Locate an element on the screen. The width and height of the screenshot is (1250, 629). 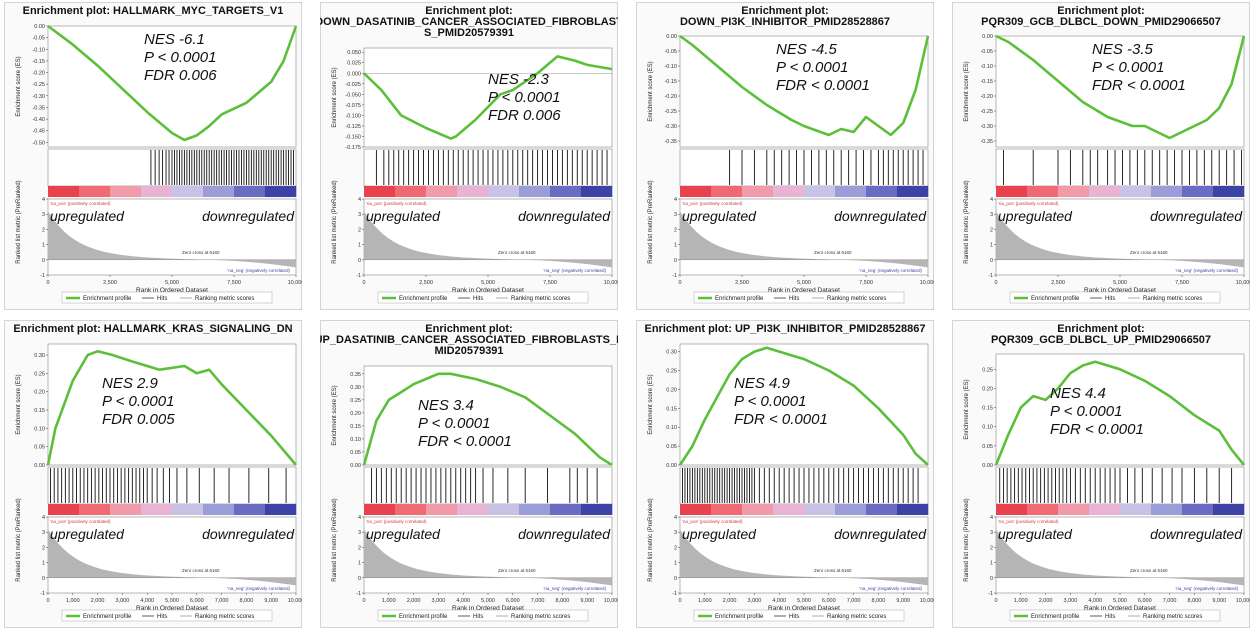
metric-tick-label: 0 is located at coordinates (675, 579).